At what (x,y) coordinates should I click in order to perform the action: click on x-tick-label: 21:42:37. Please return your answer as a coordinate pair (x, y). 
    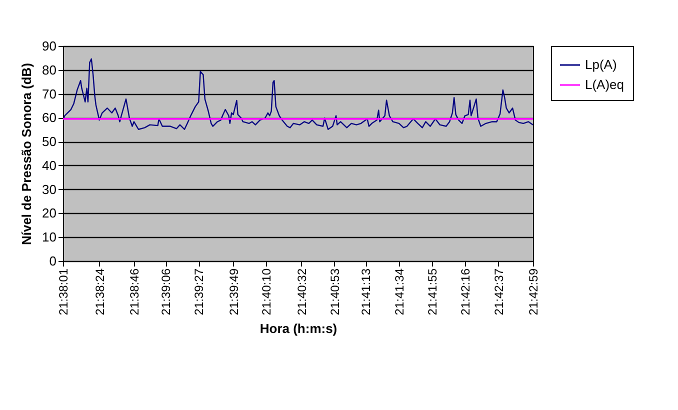
    Looking at the image, I should click on (499, 292).